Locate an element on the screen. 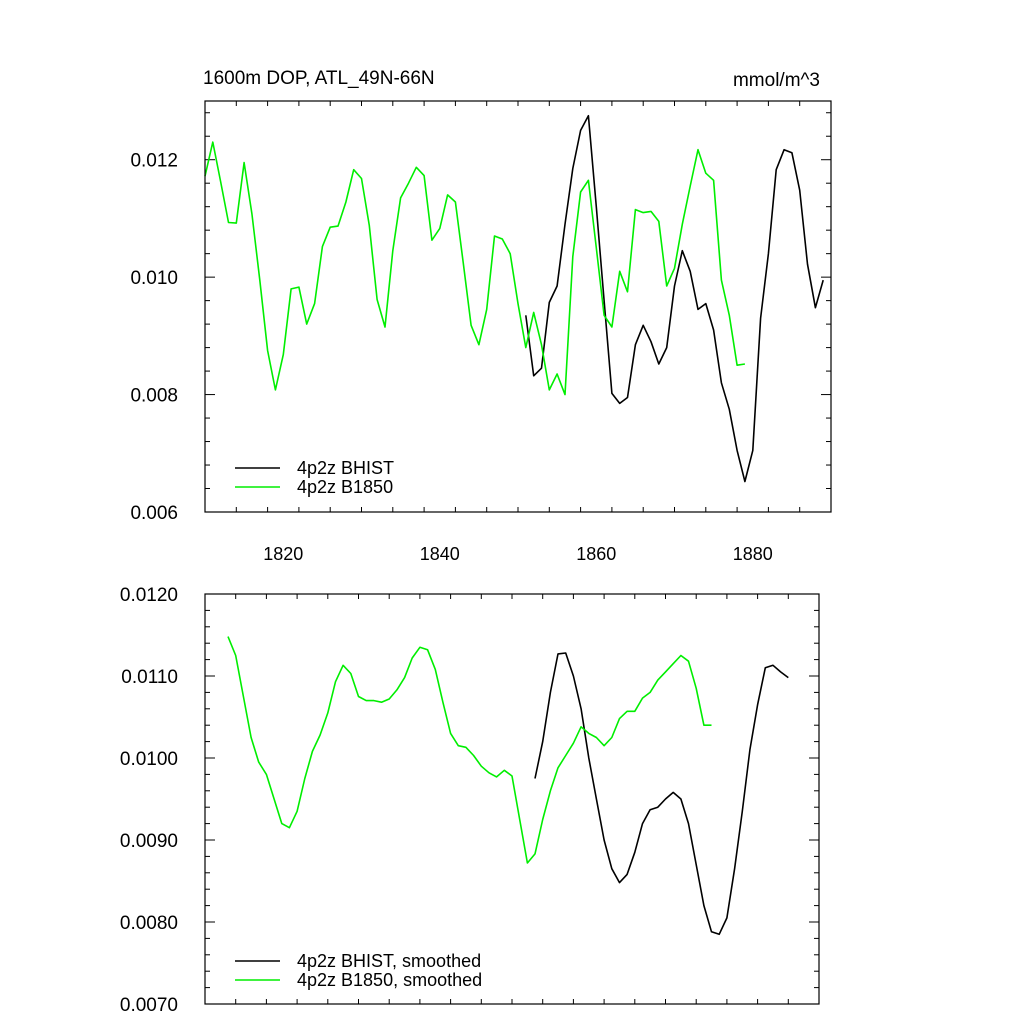 The image size is (1024, 1024). legend-label: 4p2z B1850, smoothed is located at coordinates (389, 980).